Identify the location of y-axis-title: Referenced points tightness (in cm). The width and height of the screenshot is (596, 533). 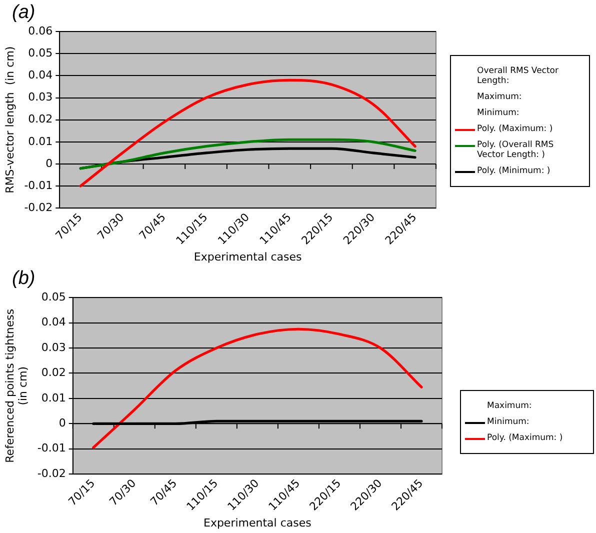
(16, 385).